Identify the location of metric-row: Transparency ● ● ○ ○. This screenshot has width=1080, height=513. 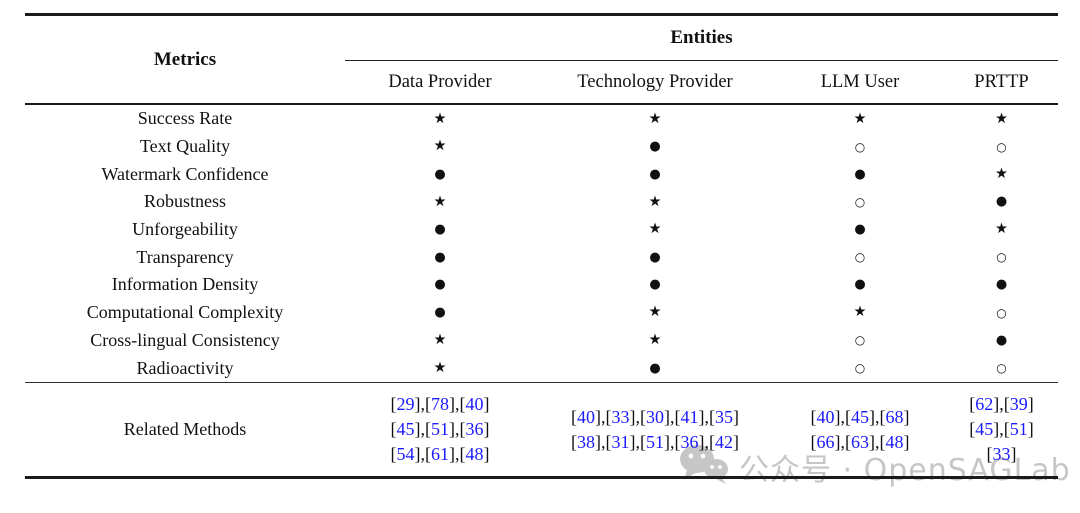
(541, 257).